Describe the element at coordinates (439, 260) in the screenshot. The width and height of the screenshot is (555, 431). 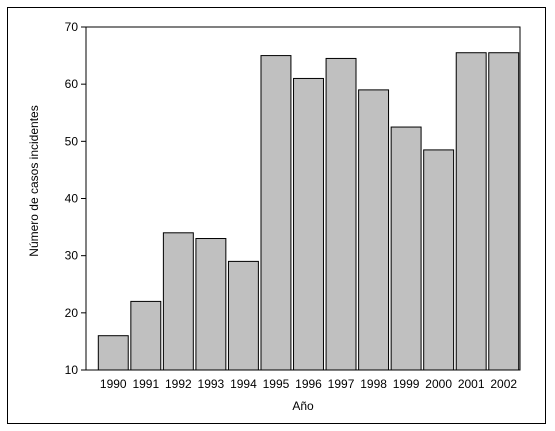
I see `bar-2000` at that location.